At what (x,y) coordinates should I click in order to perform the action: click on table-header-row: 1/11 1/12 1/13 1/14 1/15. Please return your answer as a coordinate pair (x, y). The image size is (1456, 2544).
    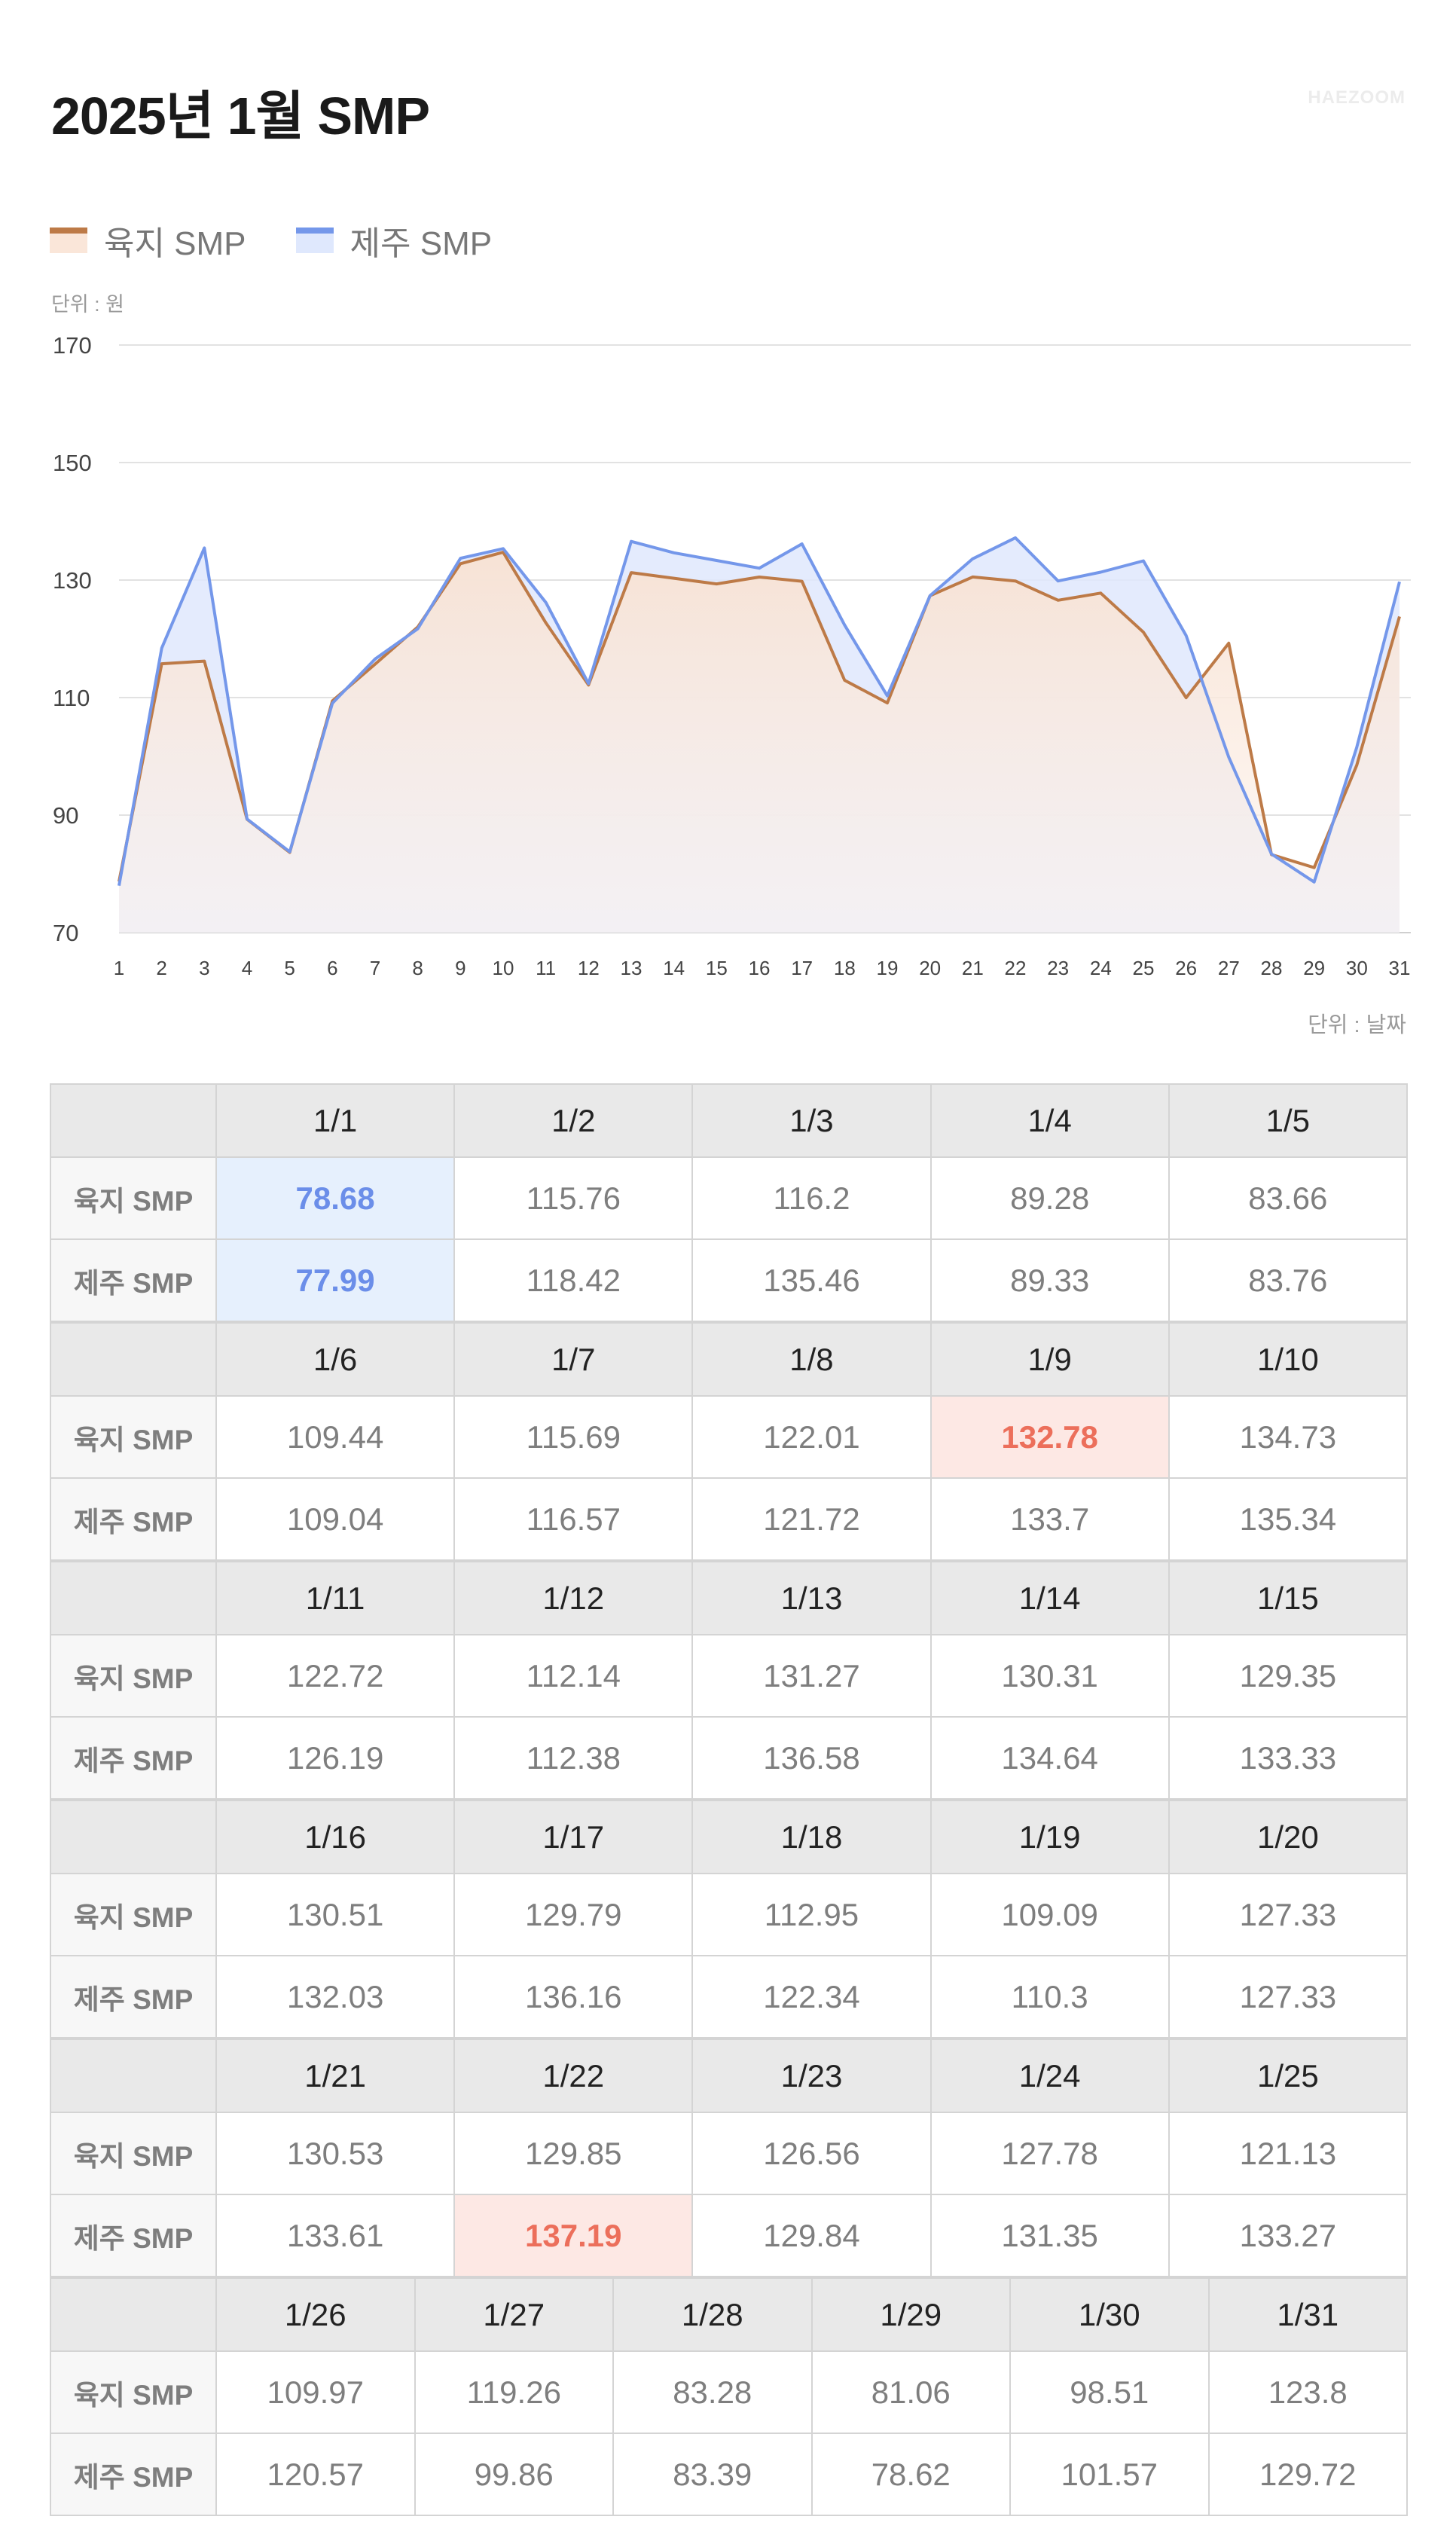
    Looking at the image, I should click on (729, 1598).